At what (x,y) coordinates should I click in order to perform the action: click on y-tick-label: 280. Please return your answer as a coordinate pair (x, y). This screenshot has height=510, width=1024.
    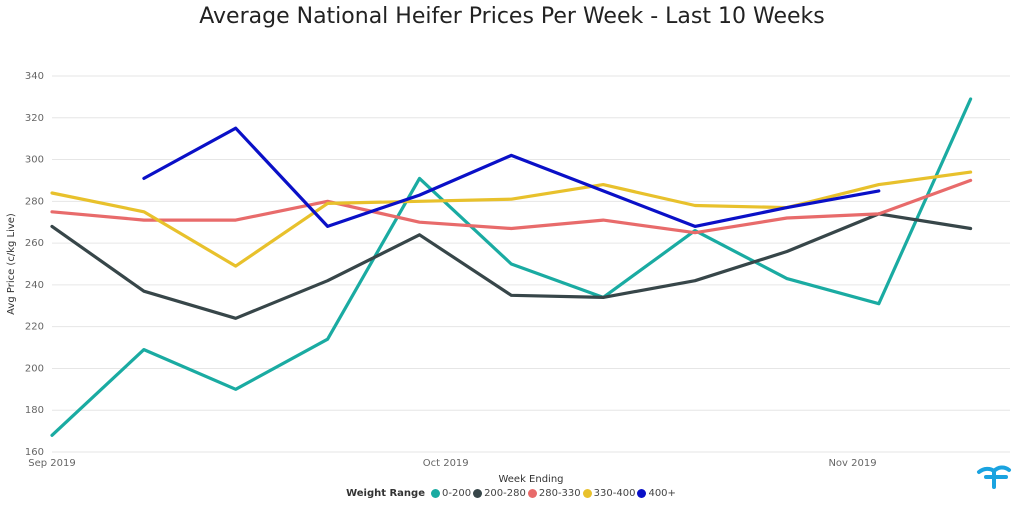
    Looking at the image, I should click on (34, 201).